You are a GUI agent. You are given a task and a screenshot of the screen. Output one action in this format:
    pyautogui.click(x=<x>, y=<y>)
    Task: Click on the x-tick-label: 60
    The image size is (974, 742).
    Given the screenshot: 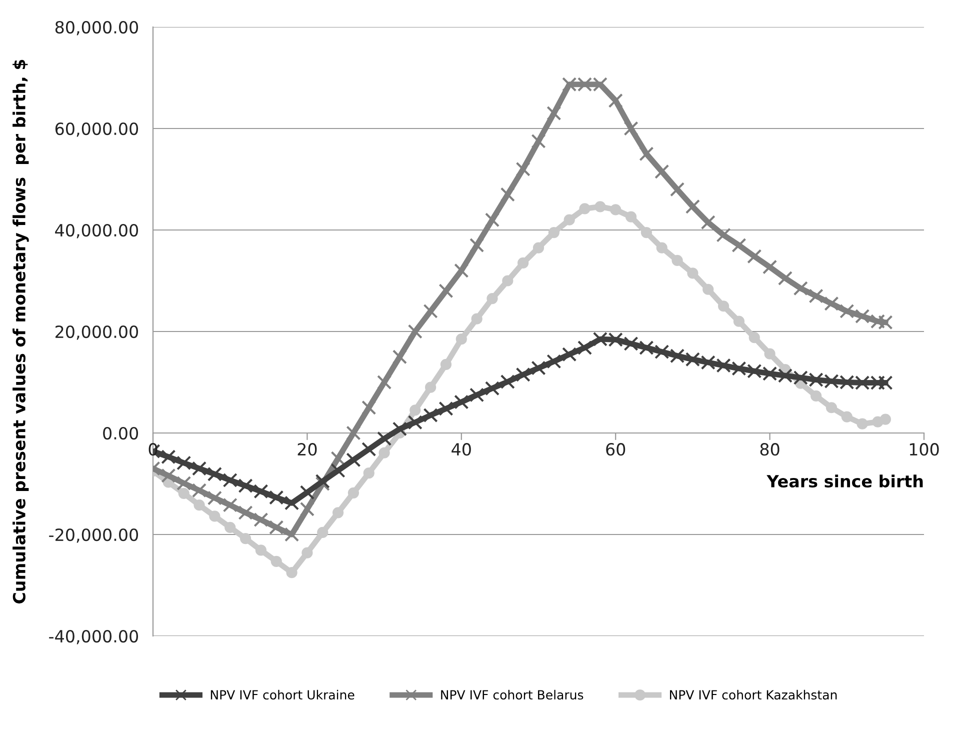 What is the action you would take?
    pyautogui.click(x=616, y=449)
    